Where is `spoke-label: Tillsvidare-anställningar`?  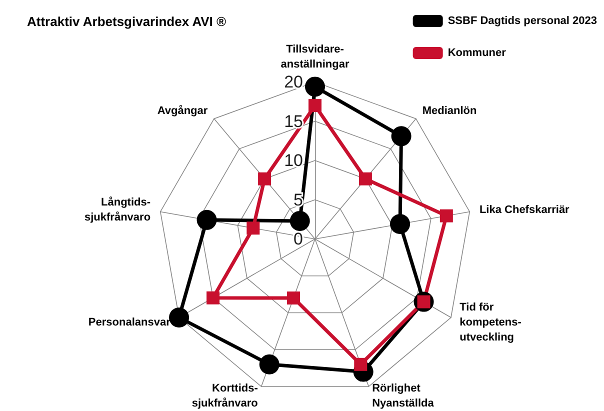 spoke-label: Tillsvidare-anställningar is located at coordinates (315, 57).